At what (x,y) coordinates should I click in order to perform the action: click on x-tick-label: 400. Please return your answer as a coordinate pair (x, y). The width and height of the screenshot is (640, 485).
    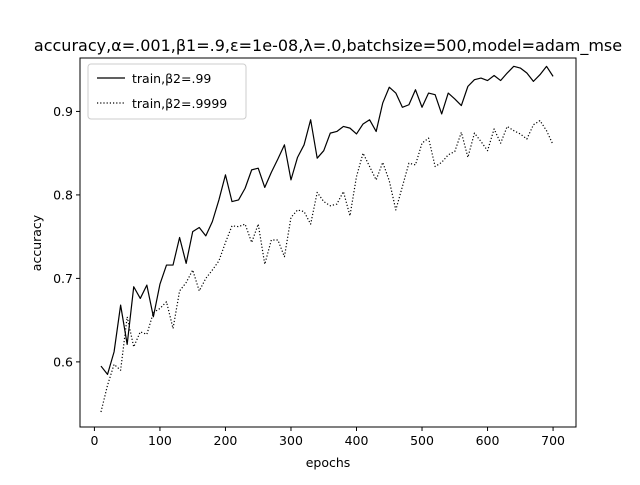
    Looking at the image, I should click on (357, 440).